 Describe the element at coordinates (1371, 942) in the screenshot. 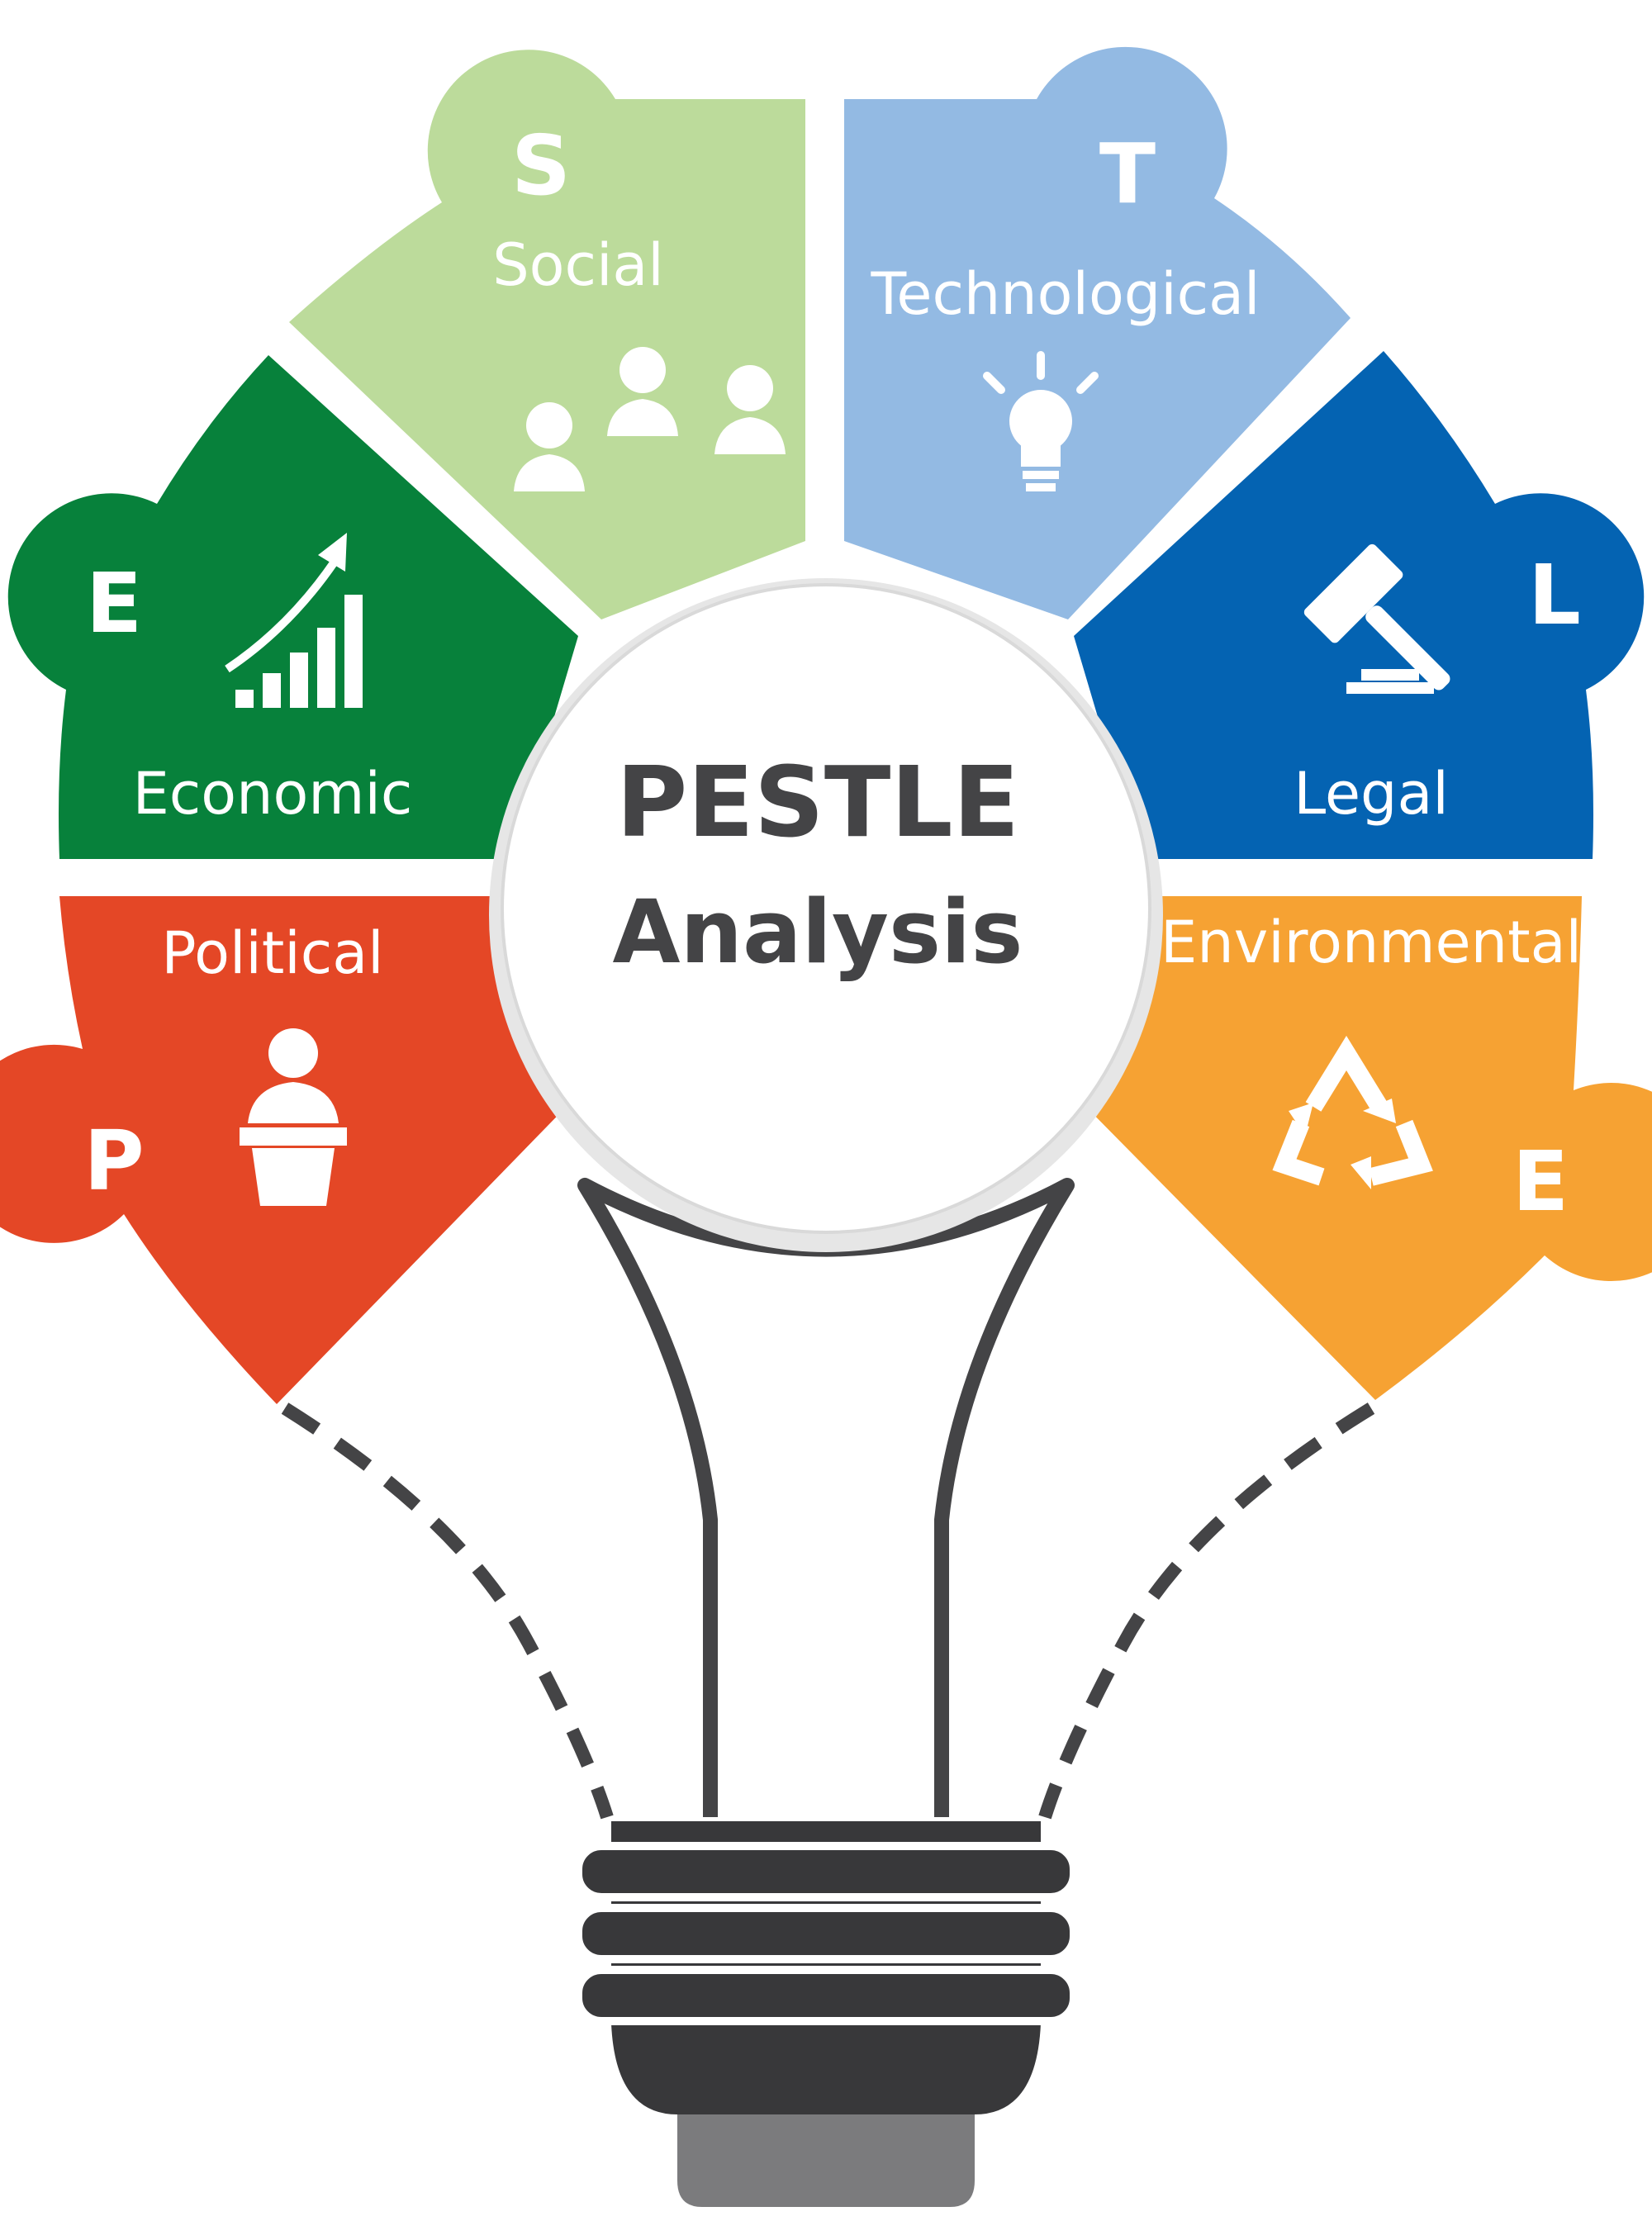

I see `segment-environmental-label: Environmental` at that location.